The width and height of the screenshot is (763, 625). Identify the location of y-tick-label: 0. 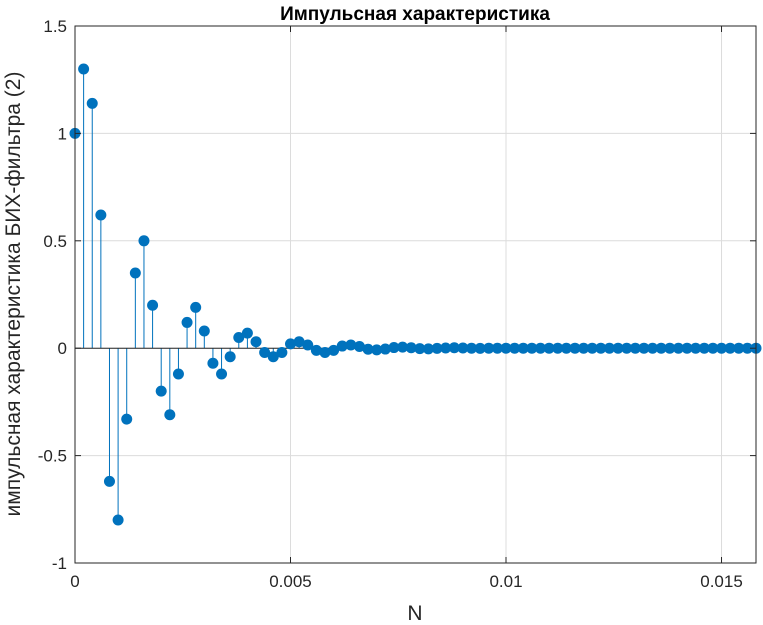
(62, 348).